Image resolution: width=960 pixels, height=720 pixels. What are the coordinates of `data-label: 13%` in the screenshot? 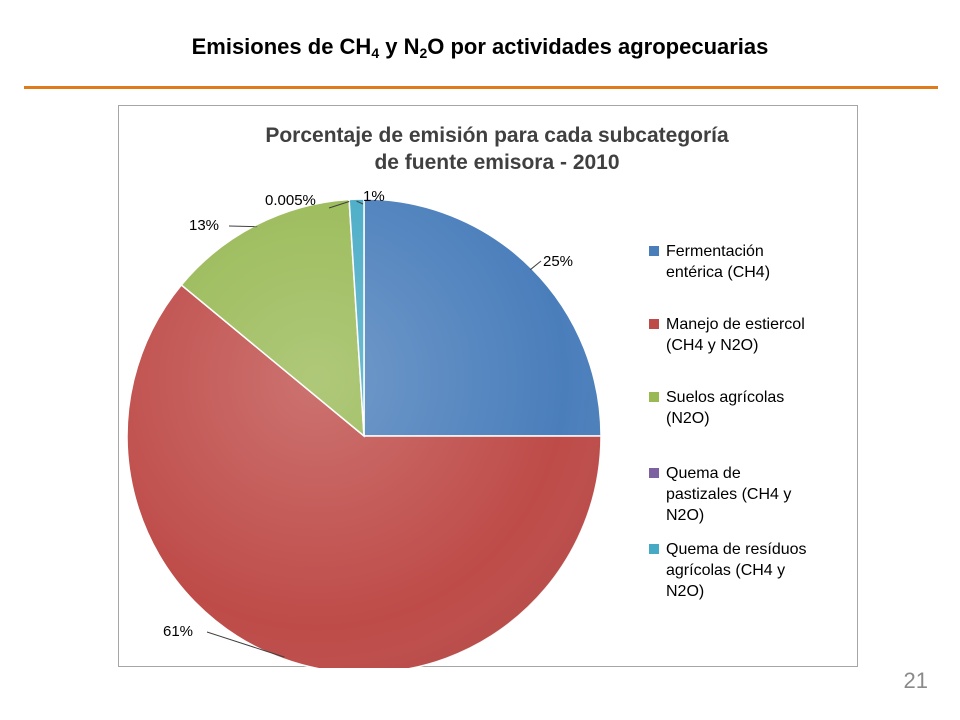 It's located at (204, 225).